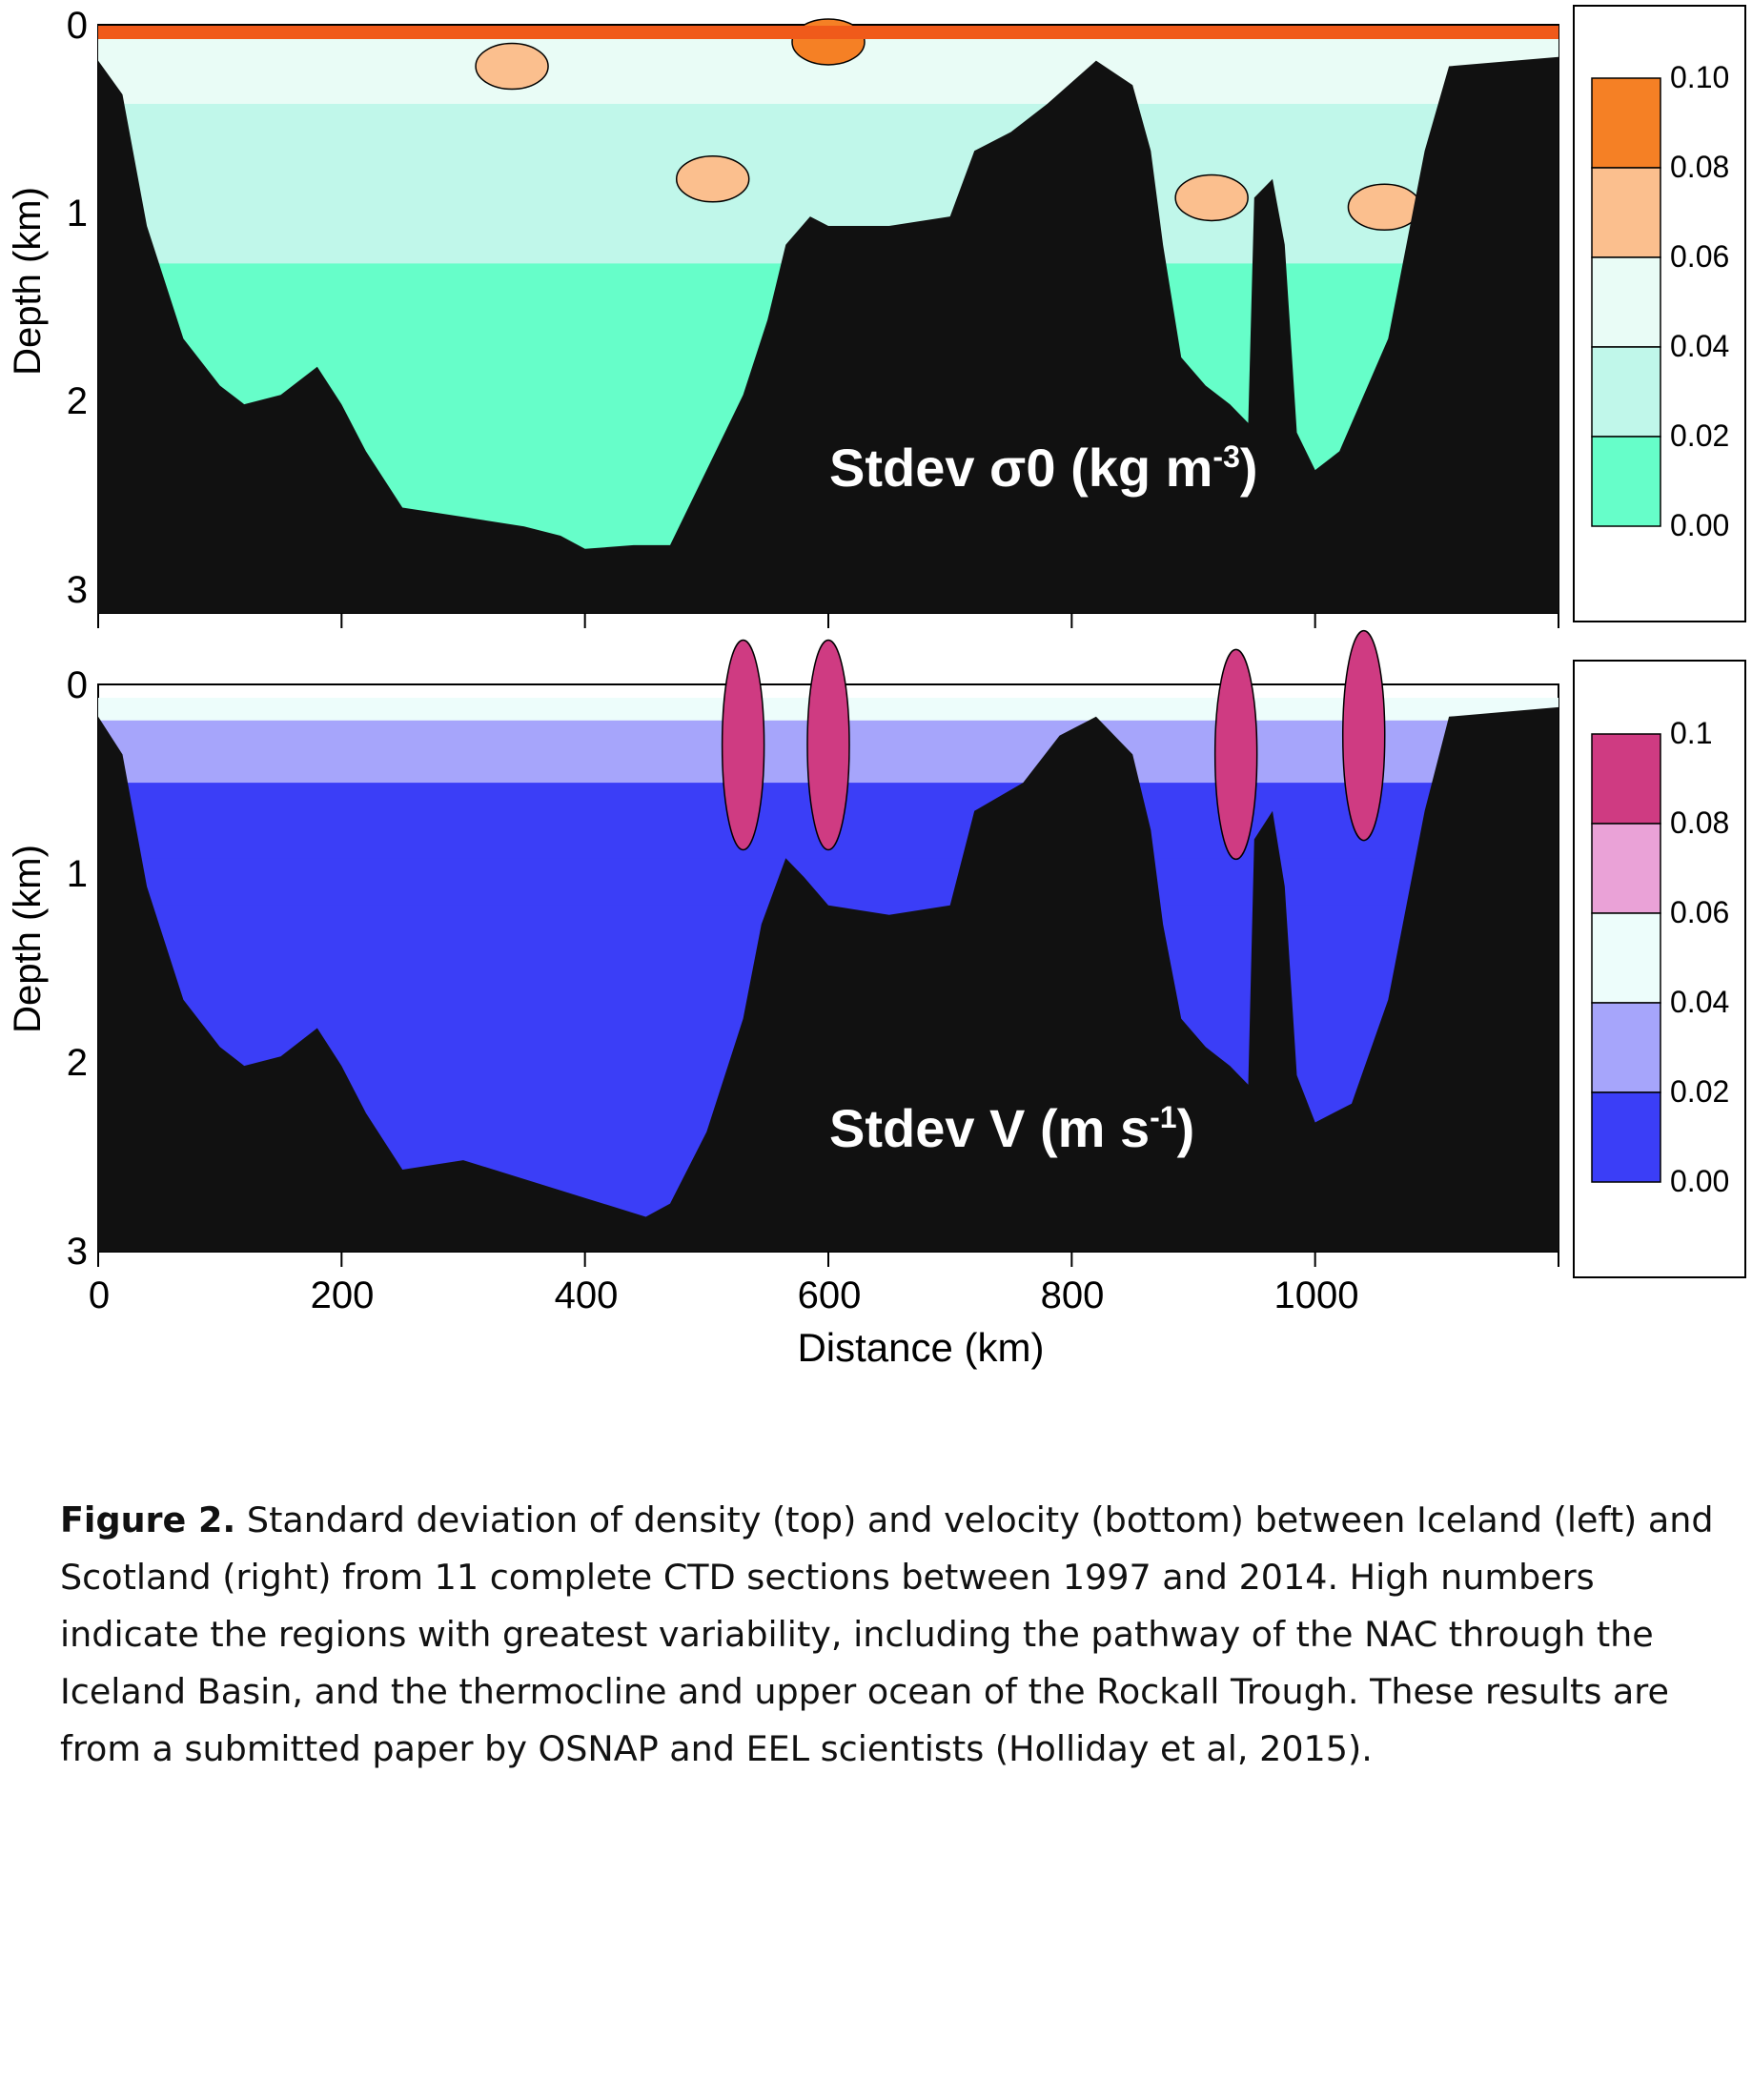 The height and width of the screenshot is (2100, 1752). What do you see at coordinates (1691, 733) in the screenshot?
I see `colorbar-label: 0.1` at bounding box center [1691, 733].